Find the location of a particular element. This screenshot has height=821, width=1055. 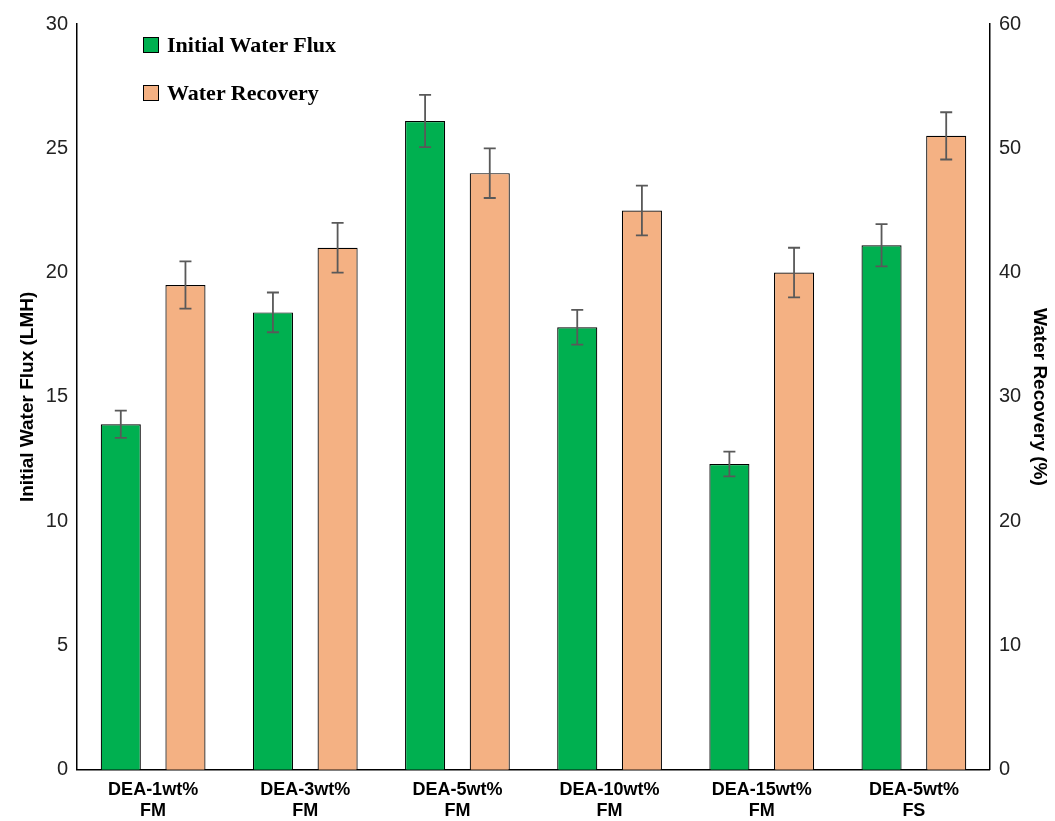

y2-tick-label: 0 is located at coordinates (1004, 768).